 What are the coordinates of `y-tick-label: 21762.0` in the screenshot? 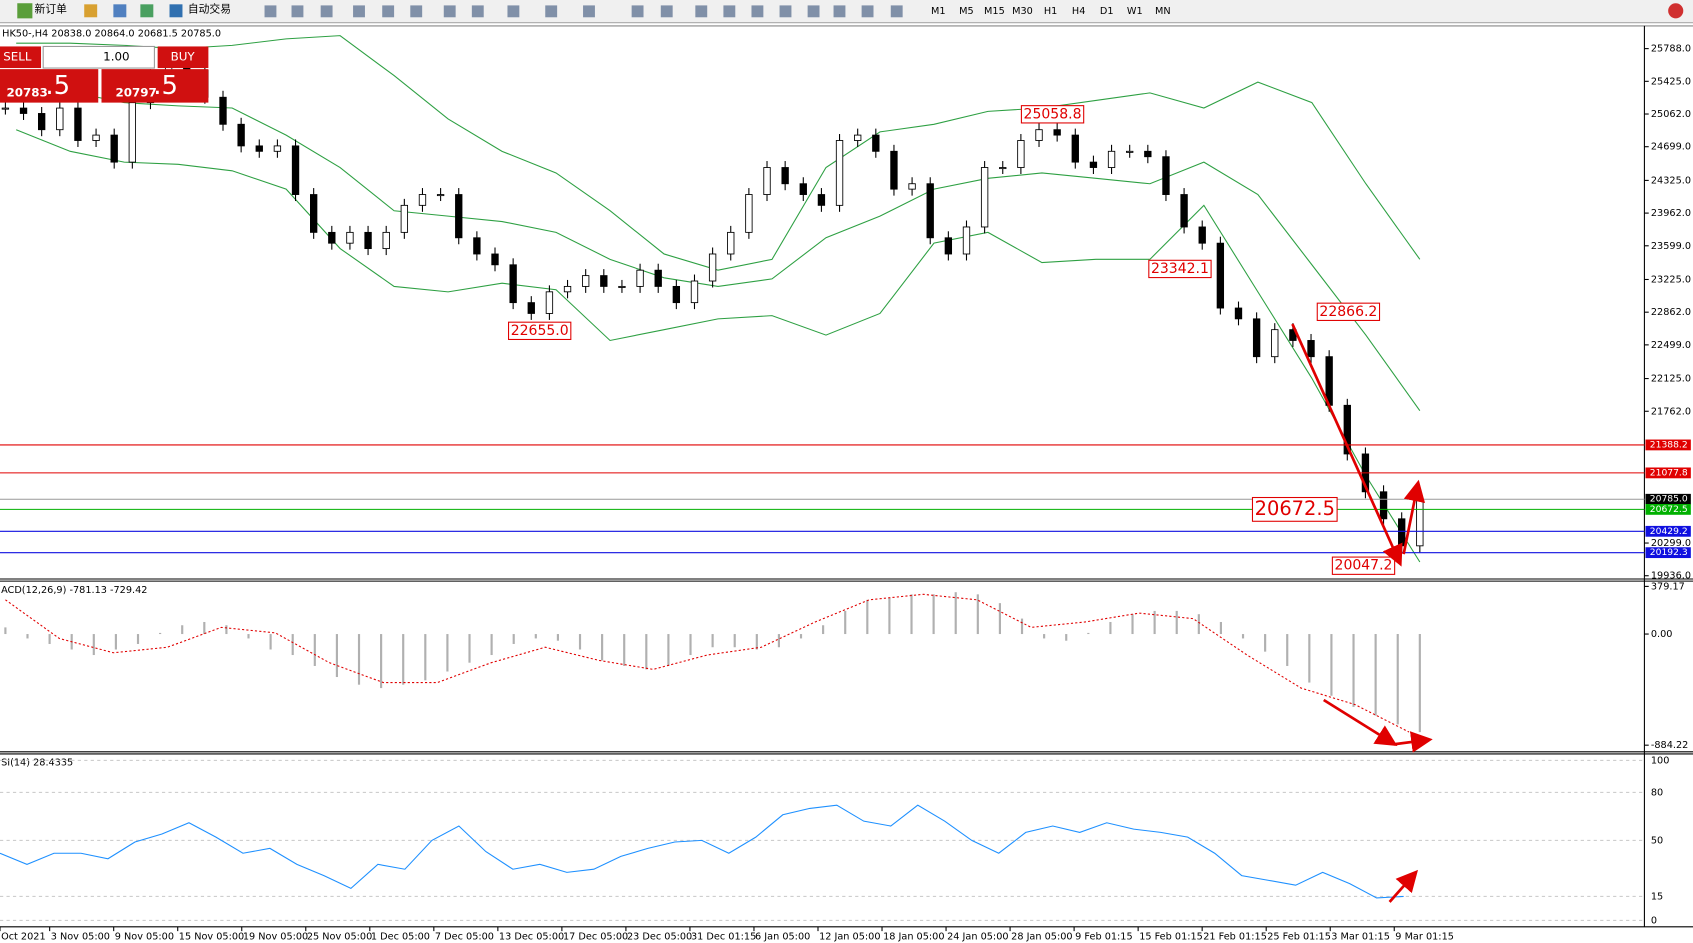 It's located at (1671, 411).